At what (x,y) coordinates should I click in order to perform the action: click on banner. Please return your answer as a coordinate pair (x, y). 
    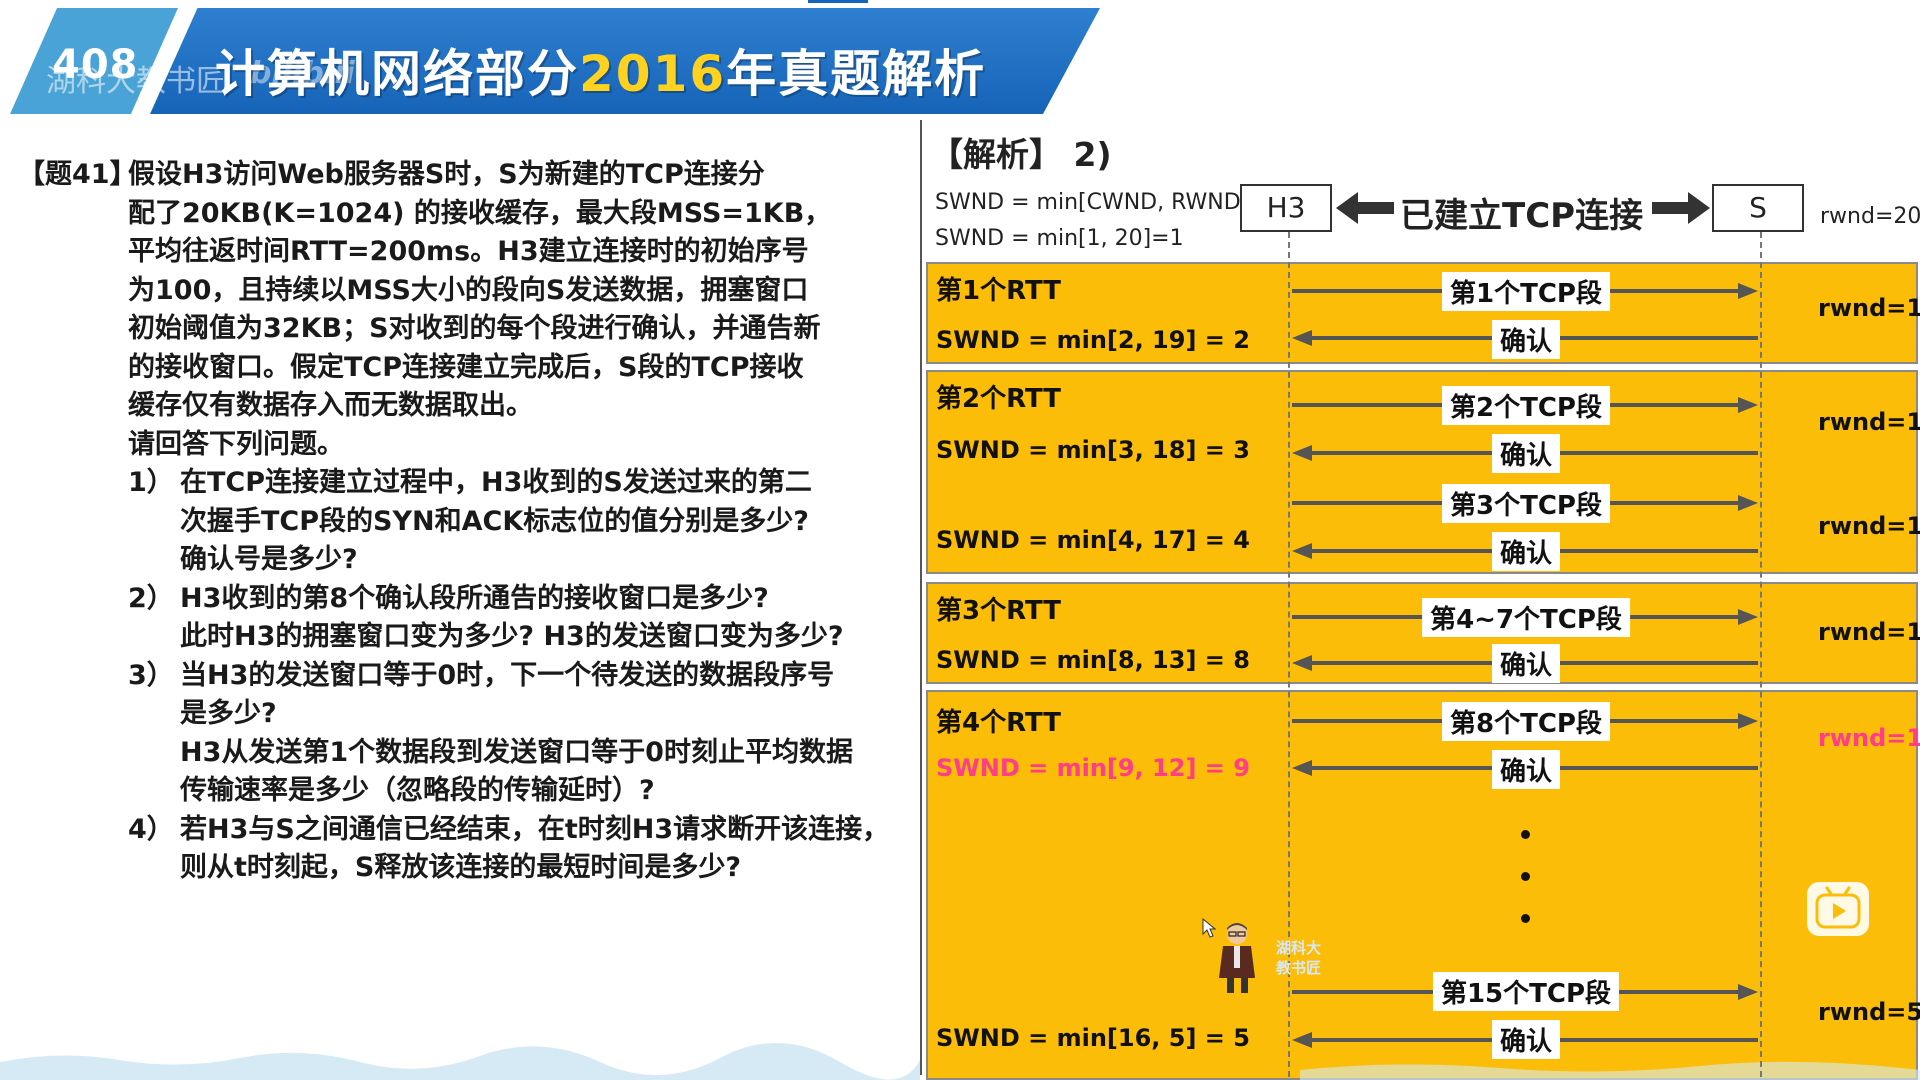
    Looking at the image, I should click on (625, 61).